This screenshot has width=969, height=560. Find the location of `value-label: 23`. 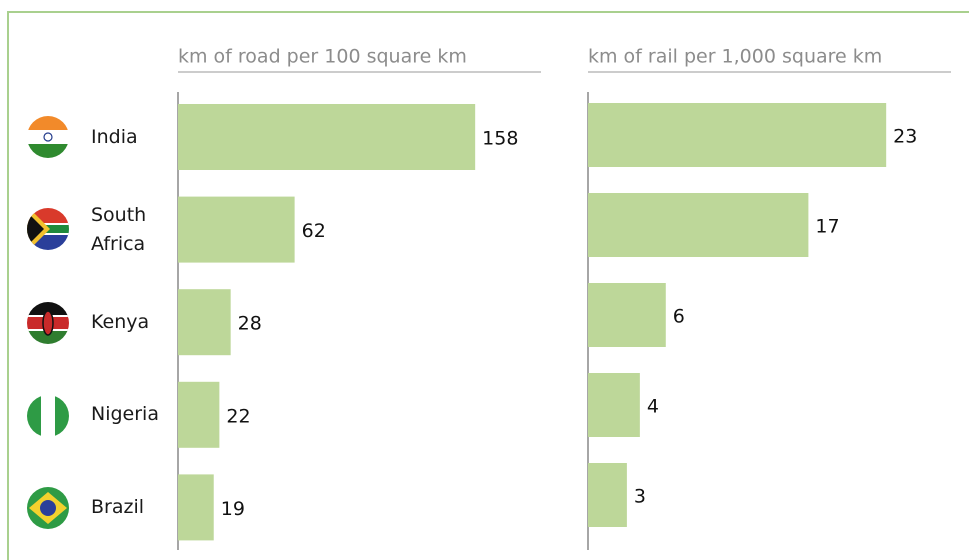

value-label: 23 is located at coordinates (905, 137).